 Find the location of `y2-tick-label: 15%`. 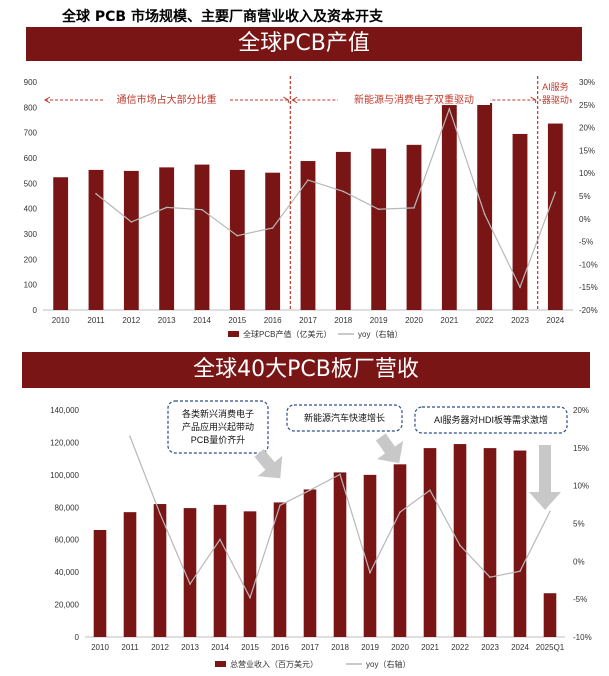

y2-tick-label: 15% is located at coordinates (587, 150).